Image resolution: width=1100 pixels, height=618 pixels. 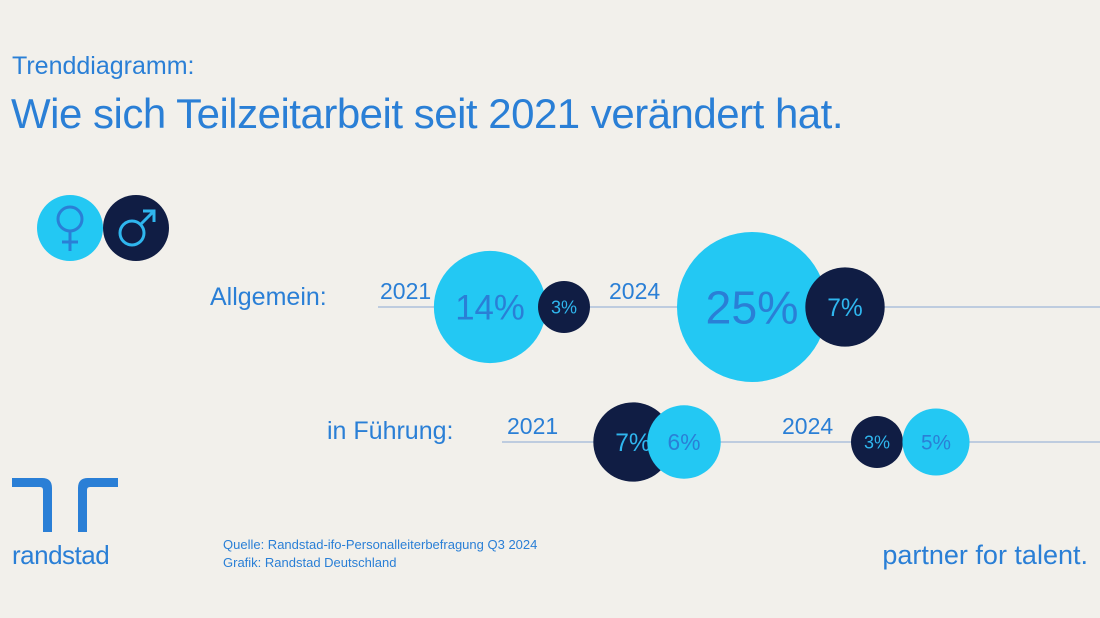 I want to click on female-symbol-icon, so click(x=70, y=228).